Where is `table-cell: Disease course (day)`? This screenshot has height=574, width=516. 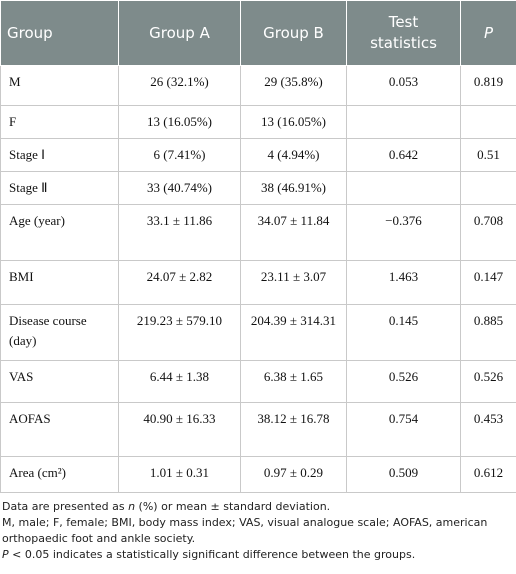
table-cell: Disease course (day) is located at coordinates (59, 332).